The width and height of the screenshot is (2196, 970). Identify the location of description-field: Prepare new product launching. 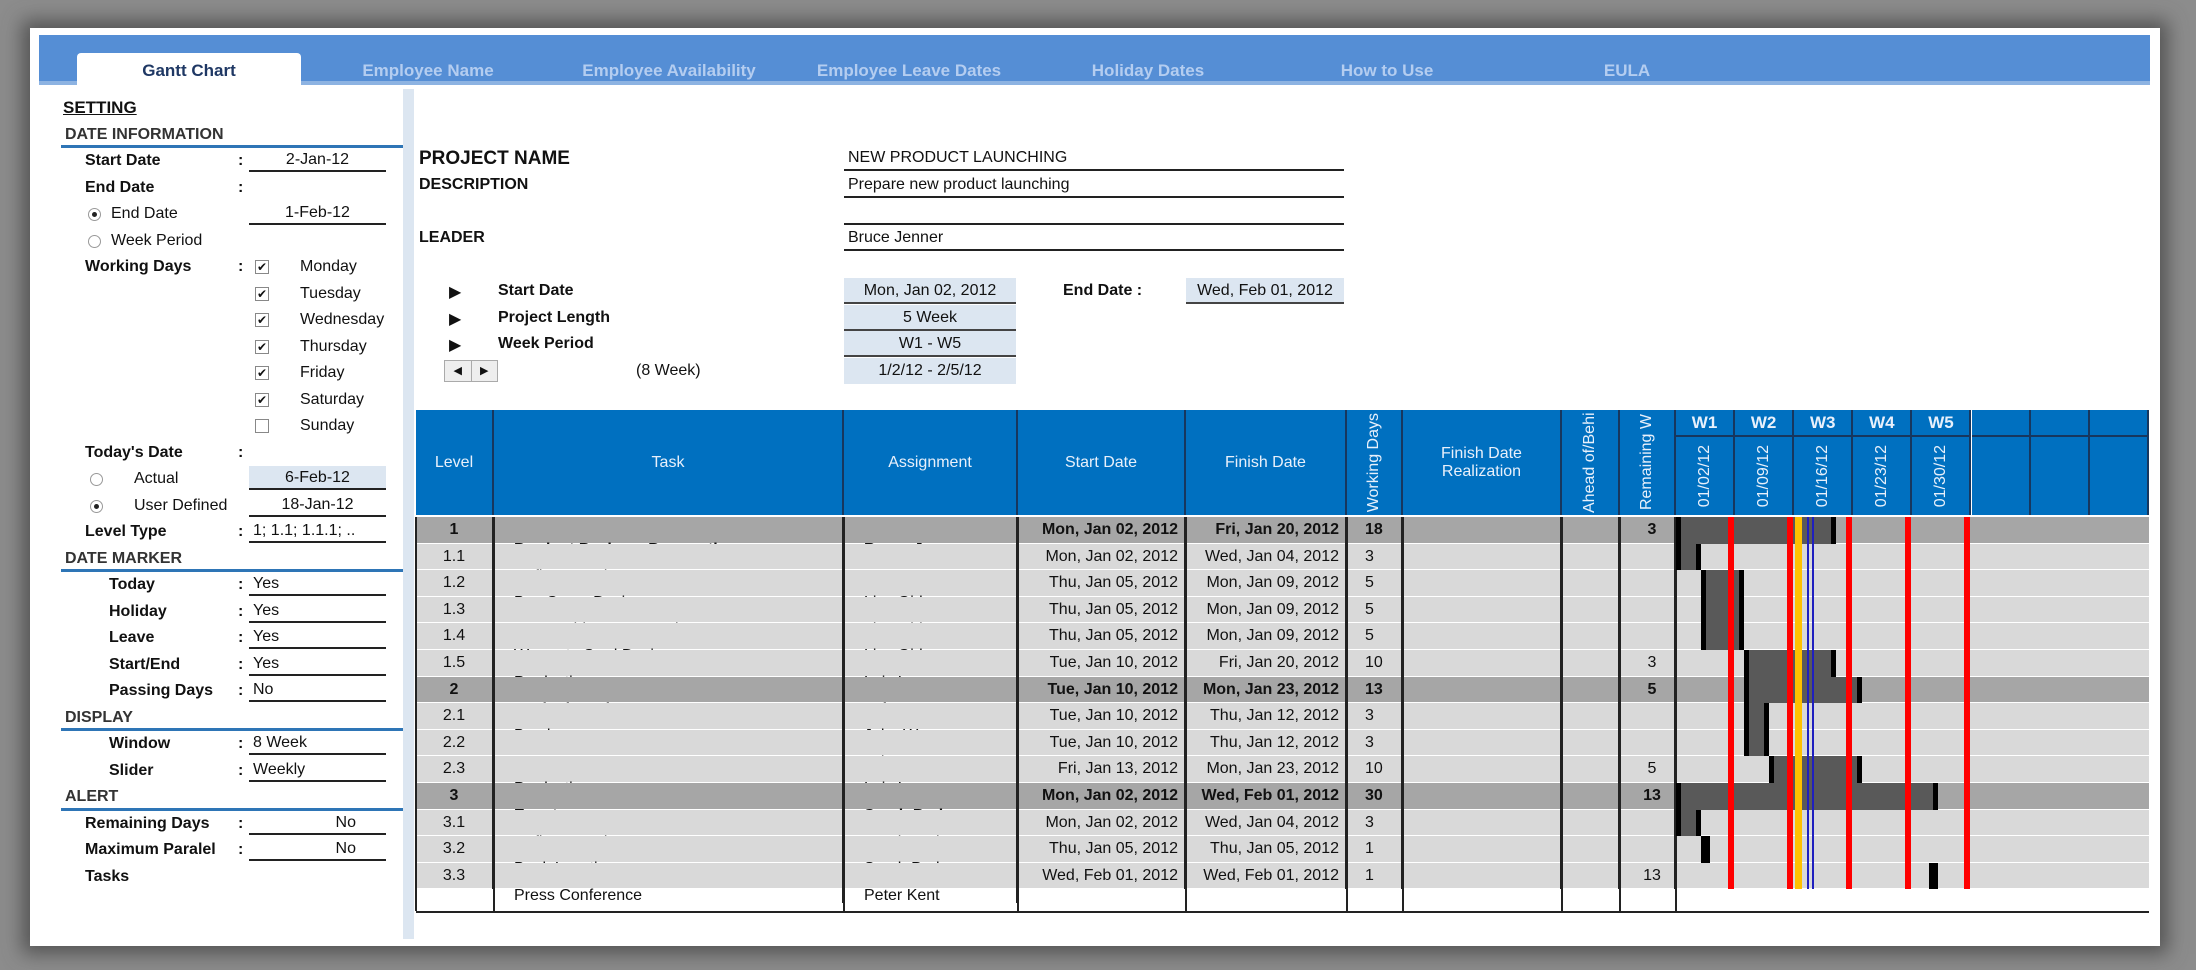
(1094, 185).